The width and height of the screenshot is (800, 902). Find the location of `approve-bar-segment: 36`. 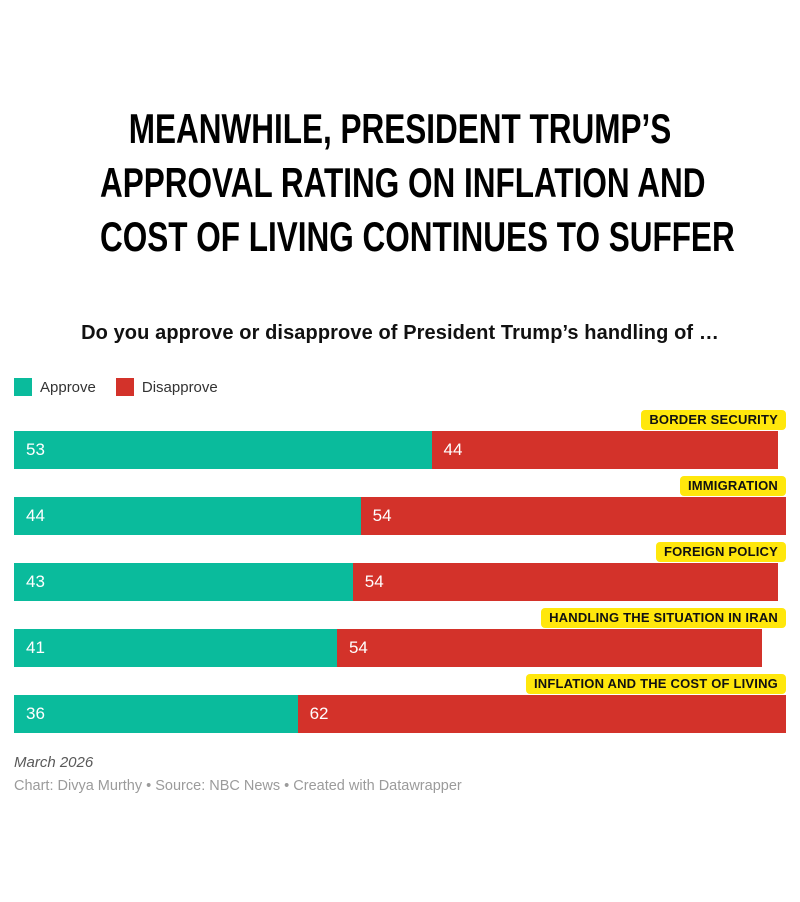

approve-bar-segment: 36 is located at coordinates (156, 714).